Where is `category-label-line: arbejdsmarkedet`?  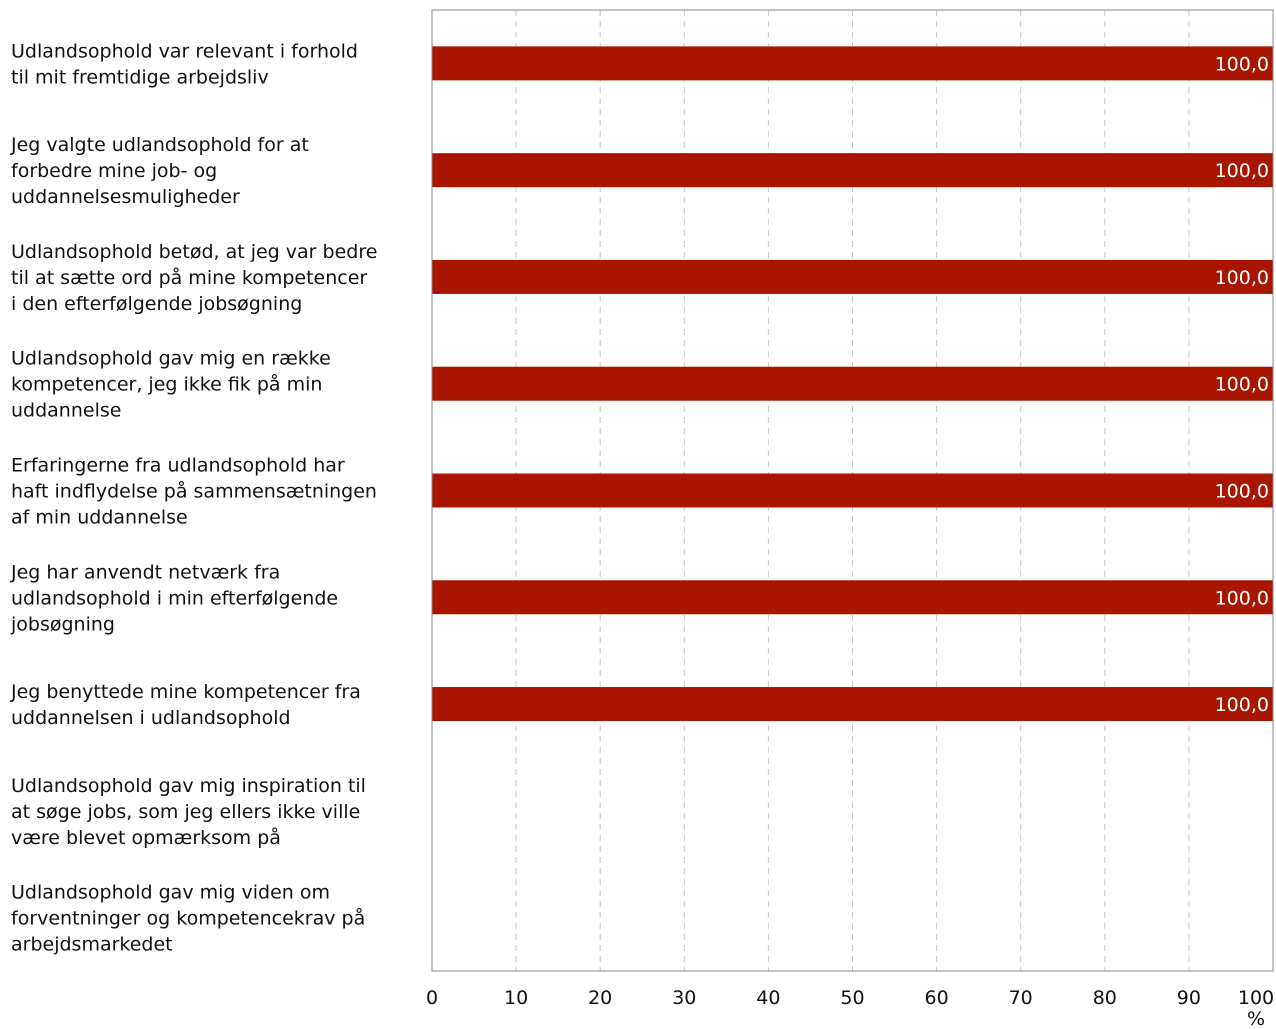
category-label-line: arbejdsmarkedet is located at coordinates (92, 945).